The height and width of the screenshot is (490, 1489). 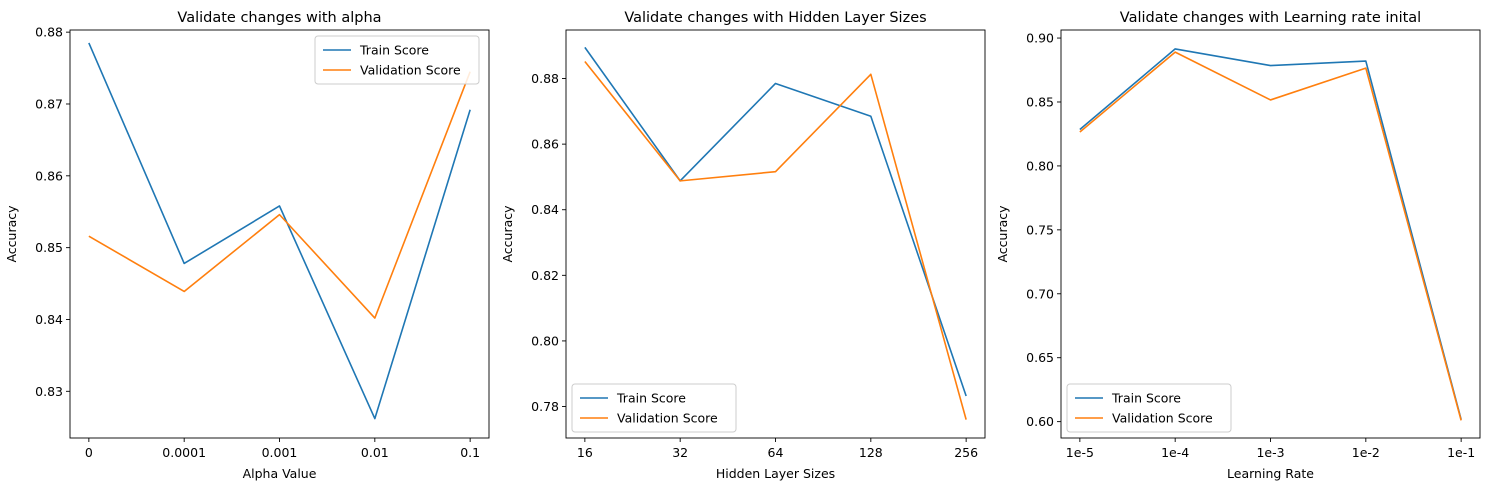 I want to click on x-tick-label: 1e-1, so click(x=1461, y=452).